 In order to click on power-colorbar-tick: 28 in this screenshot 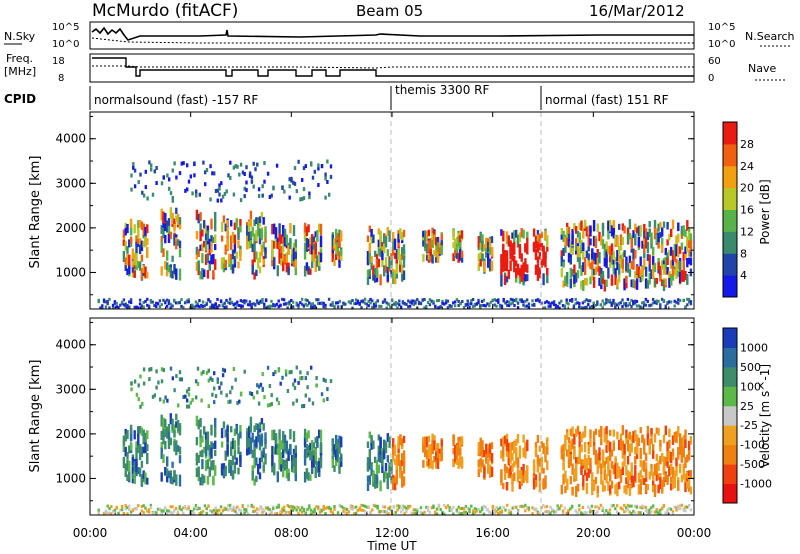, I will do `click(747, 144)`.